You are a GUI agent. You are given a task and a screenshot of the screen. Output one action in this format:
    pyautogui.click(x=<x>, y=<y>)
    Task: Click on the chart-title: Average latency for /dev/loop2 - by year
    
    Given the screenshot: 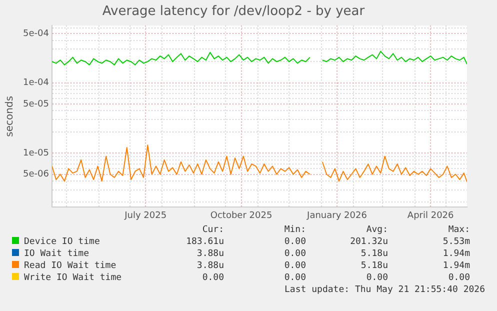 What is the action you would take?
    pyautogui.click(x=234, y=12)
    